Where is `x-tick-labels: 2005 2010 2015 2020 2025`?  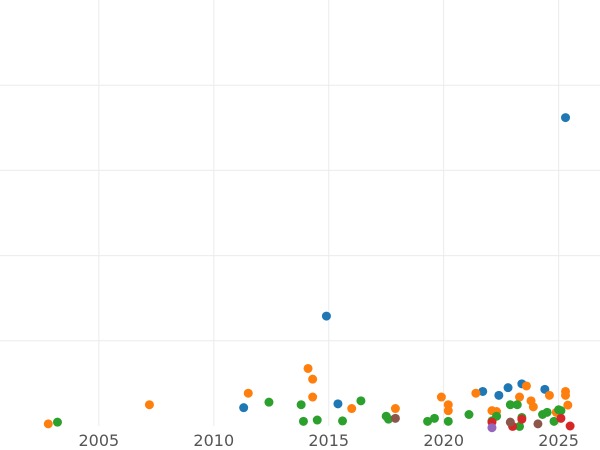 x-tick-labels: 2005 2010 2015 2020 2025 is located at coordinates (328, 440).